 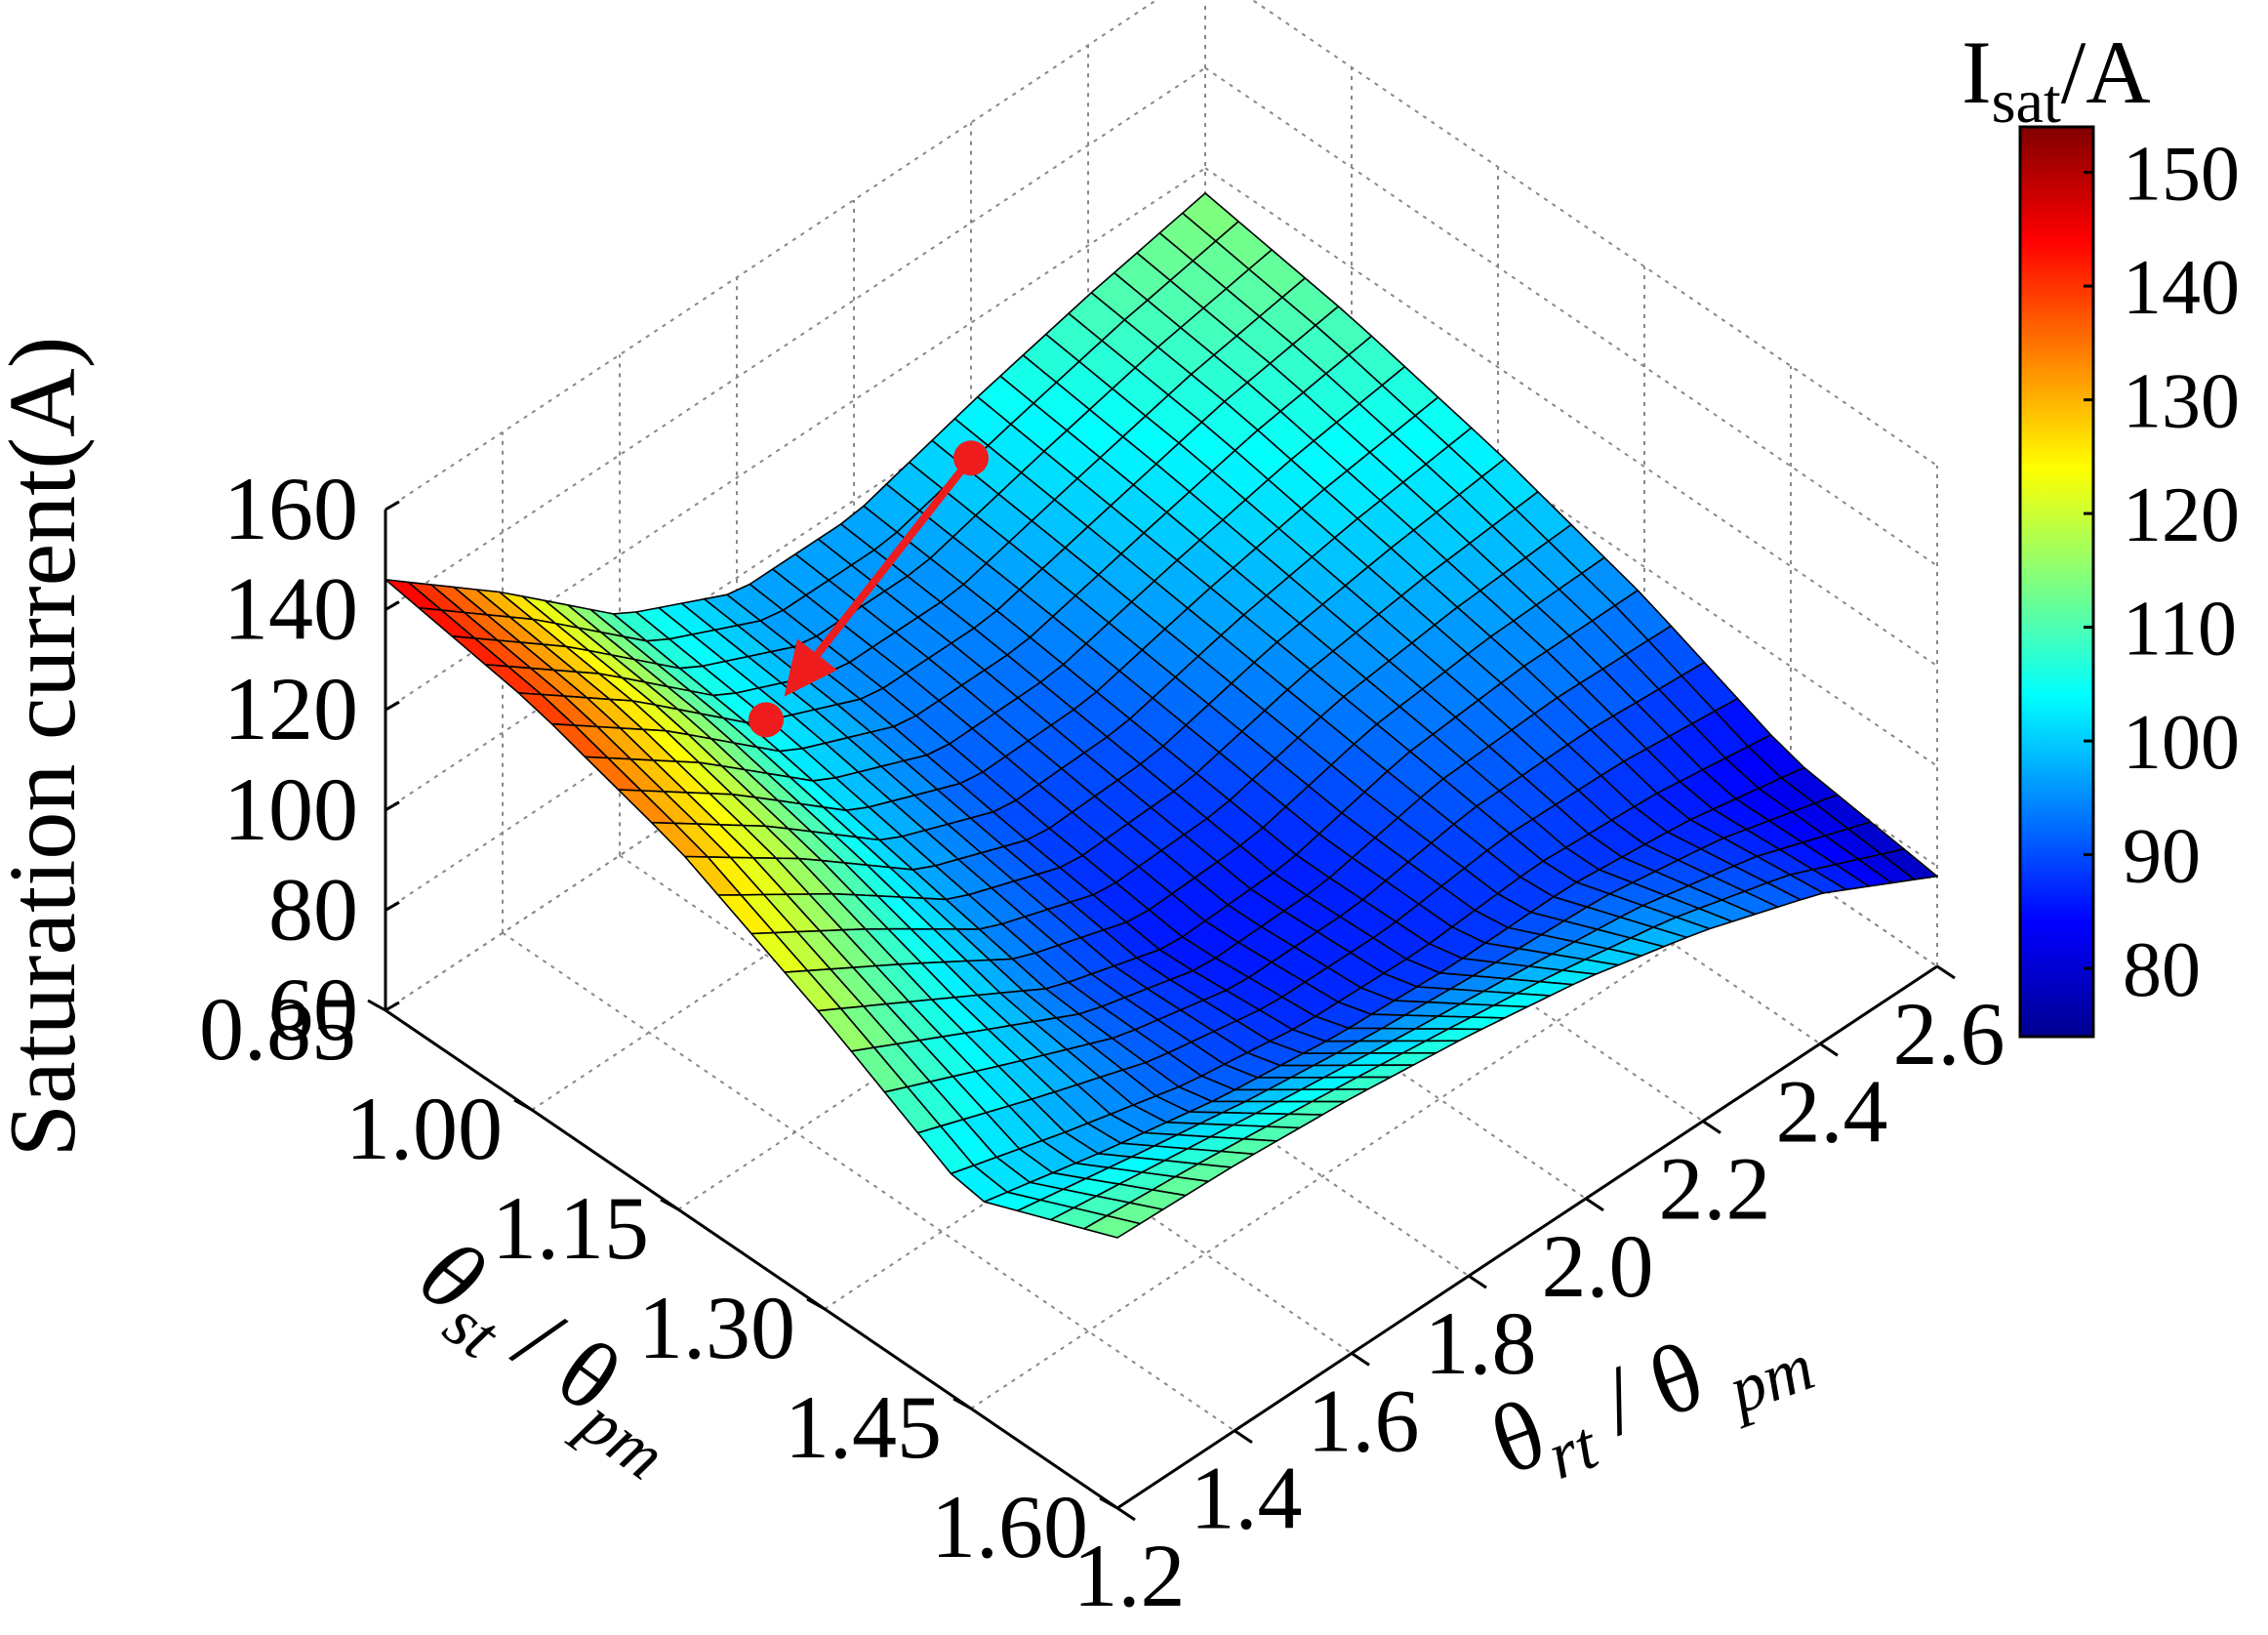 I want to click on y-tick-label: 1.30, so click(x=717, y=1327).